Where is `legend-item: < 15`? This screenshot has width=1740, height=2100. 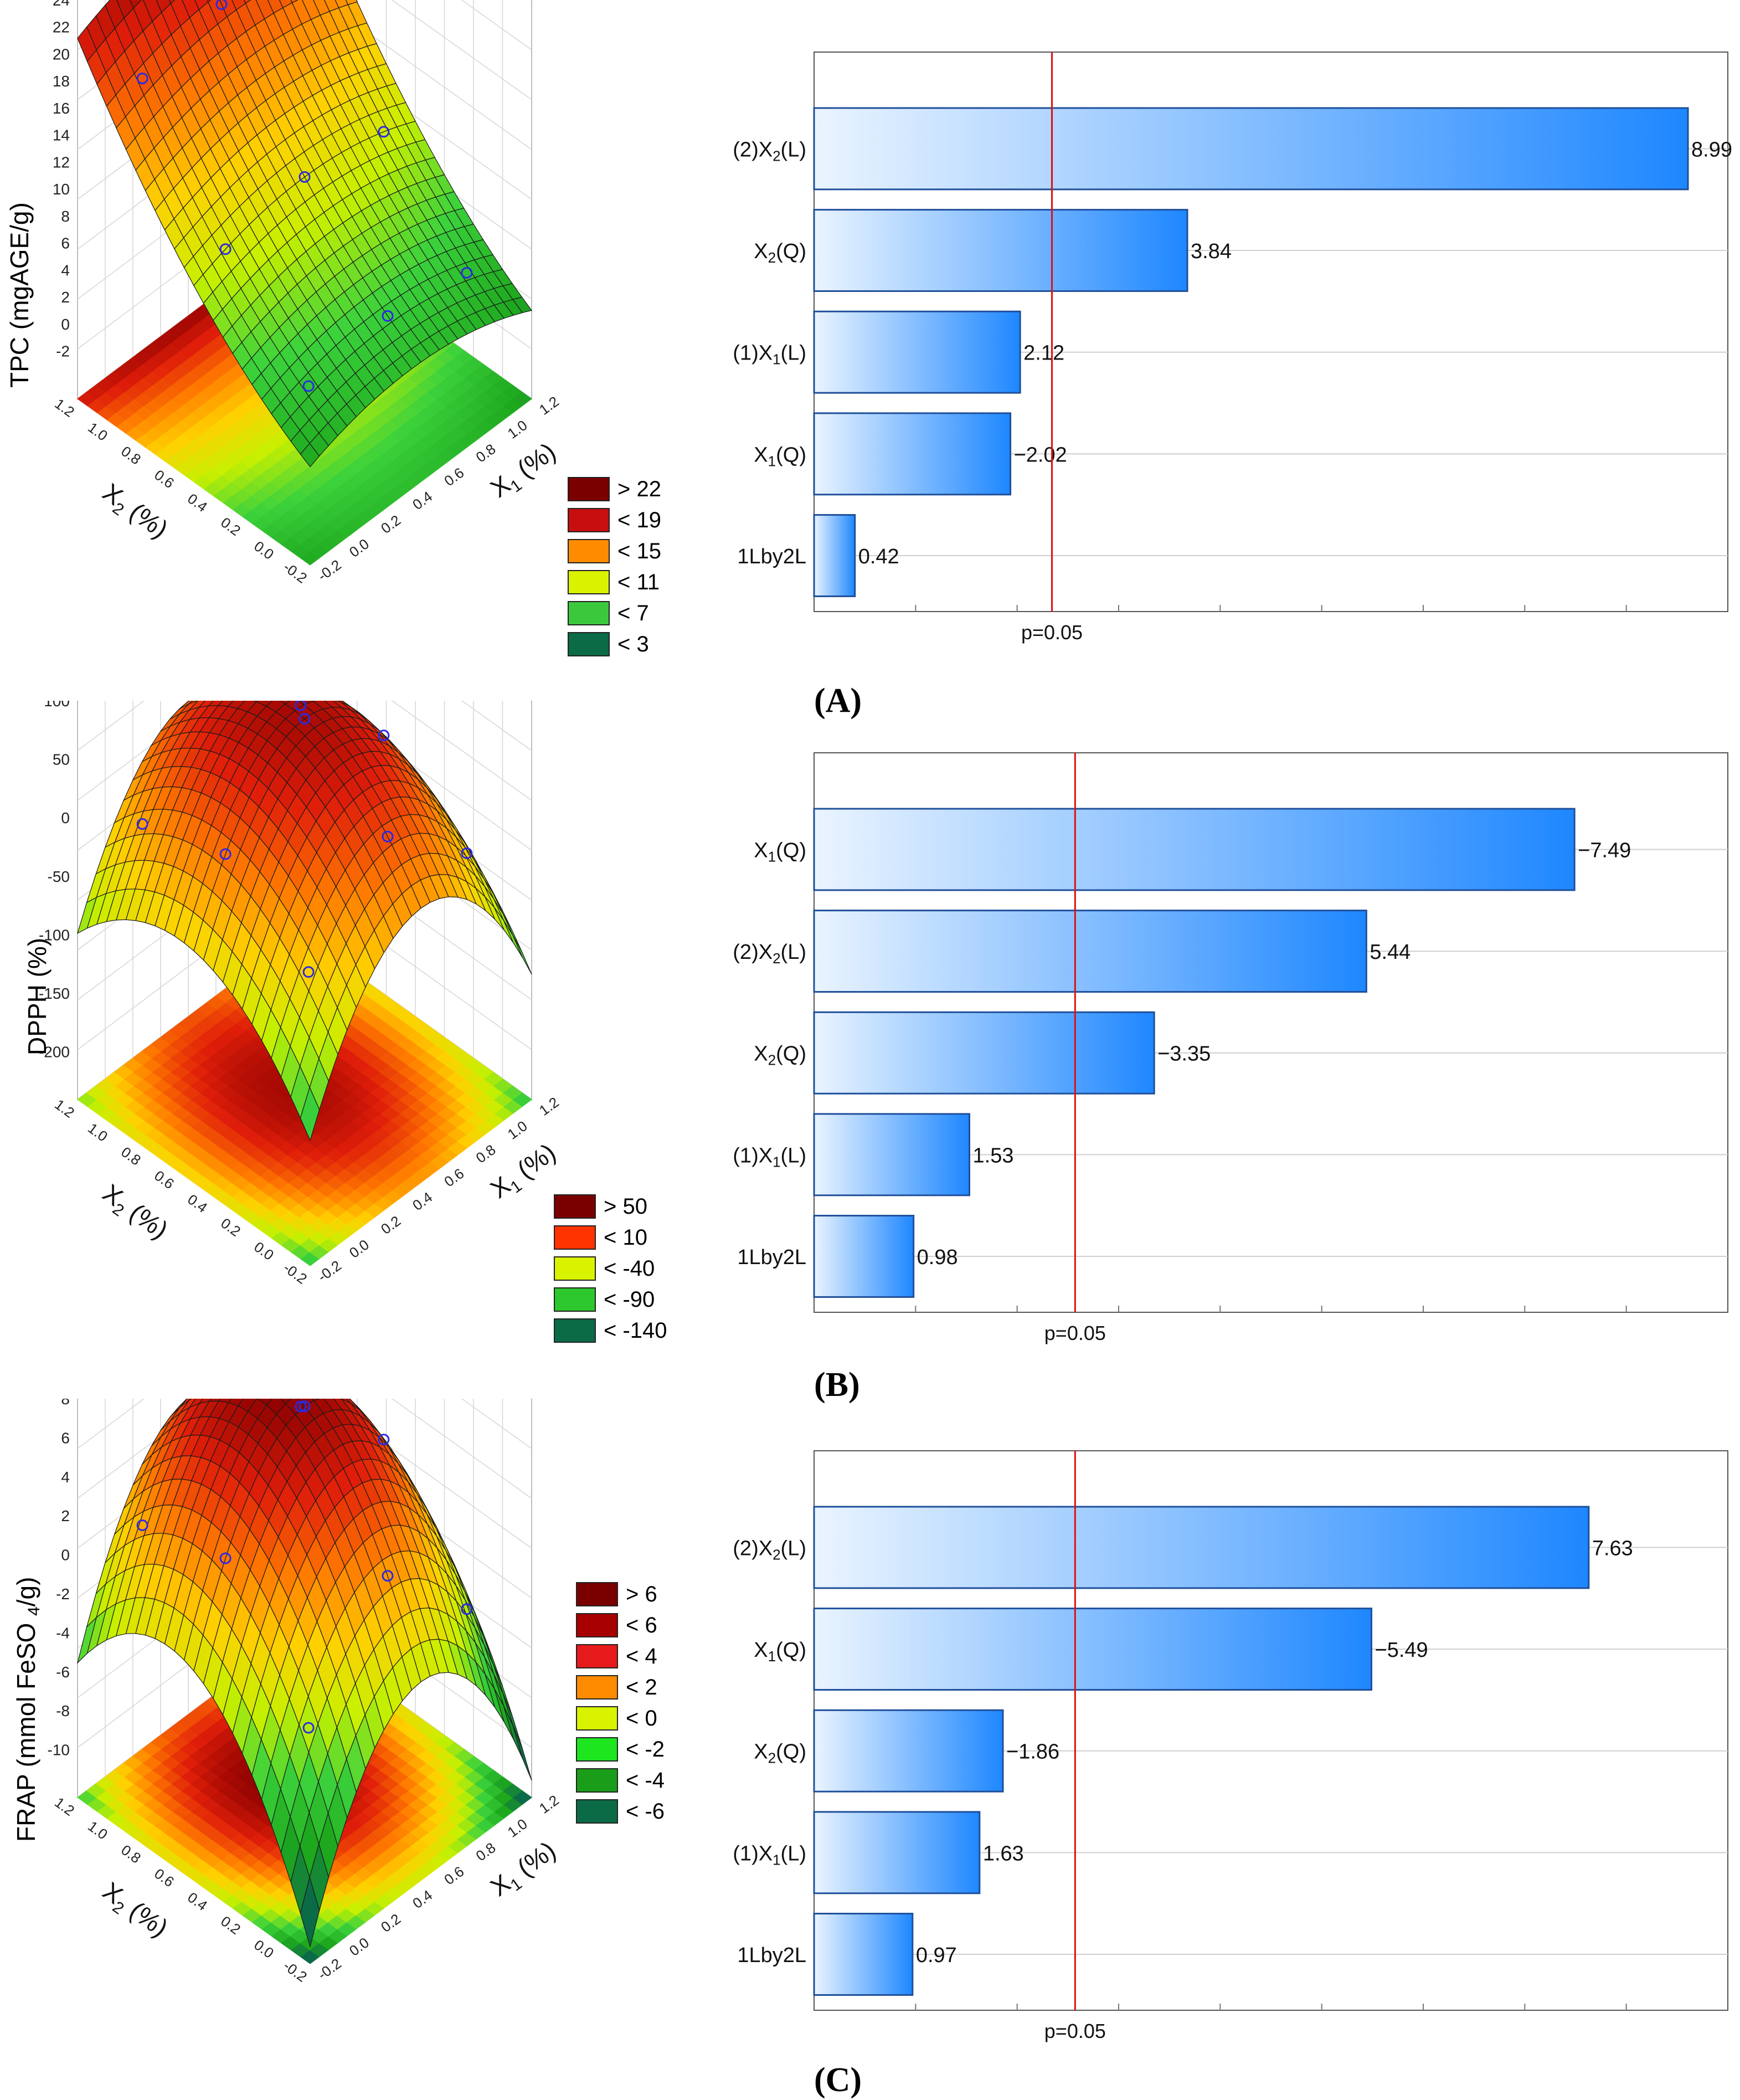
legend-item: < 15 is located at coordinates (615, 551).